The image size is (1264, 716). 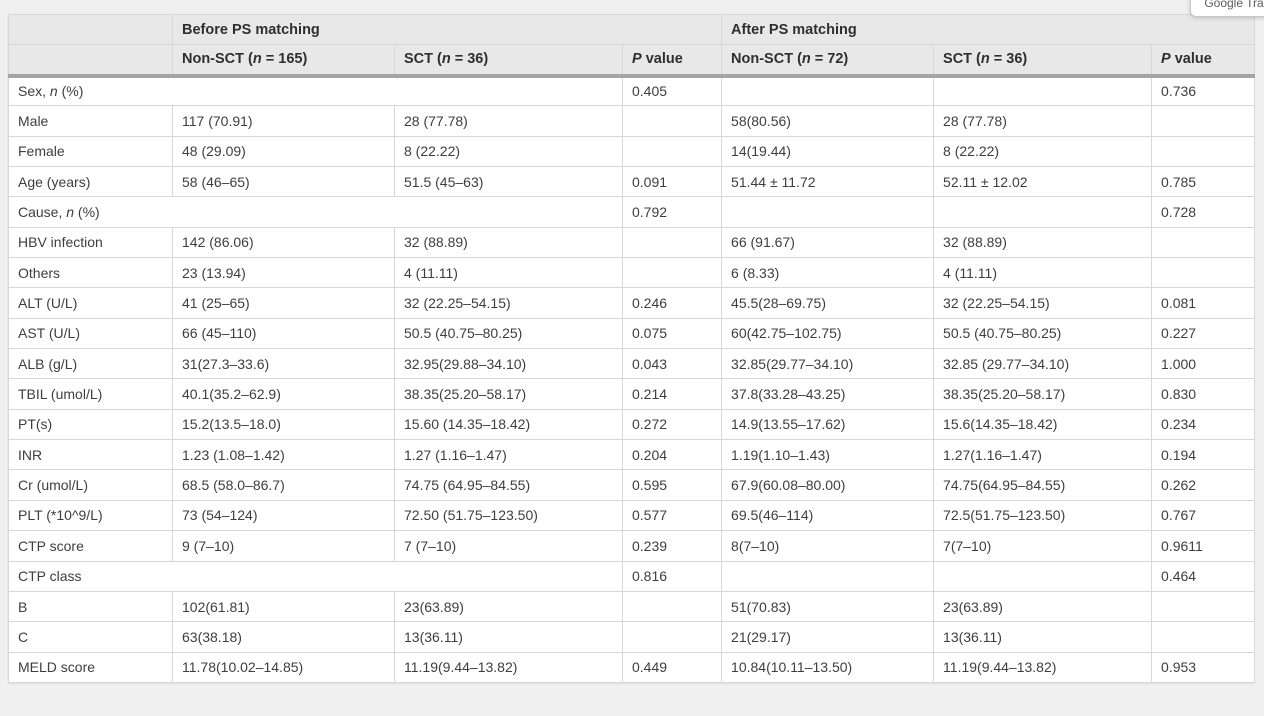 What do you see at coordinates (1203, 364) in the screenshot?
I see `table-cell: 1.000` at bounding box center [1203, 364].